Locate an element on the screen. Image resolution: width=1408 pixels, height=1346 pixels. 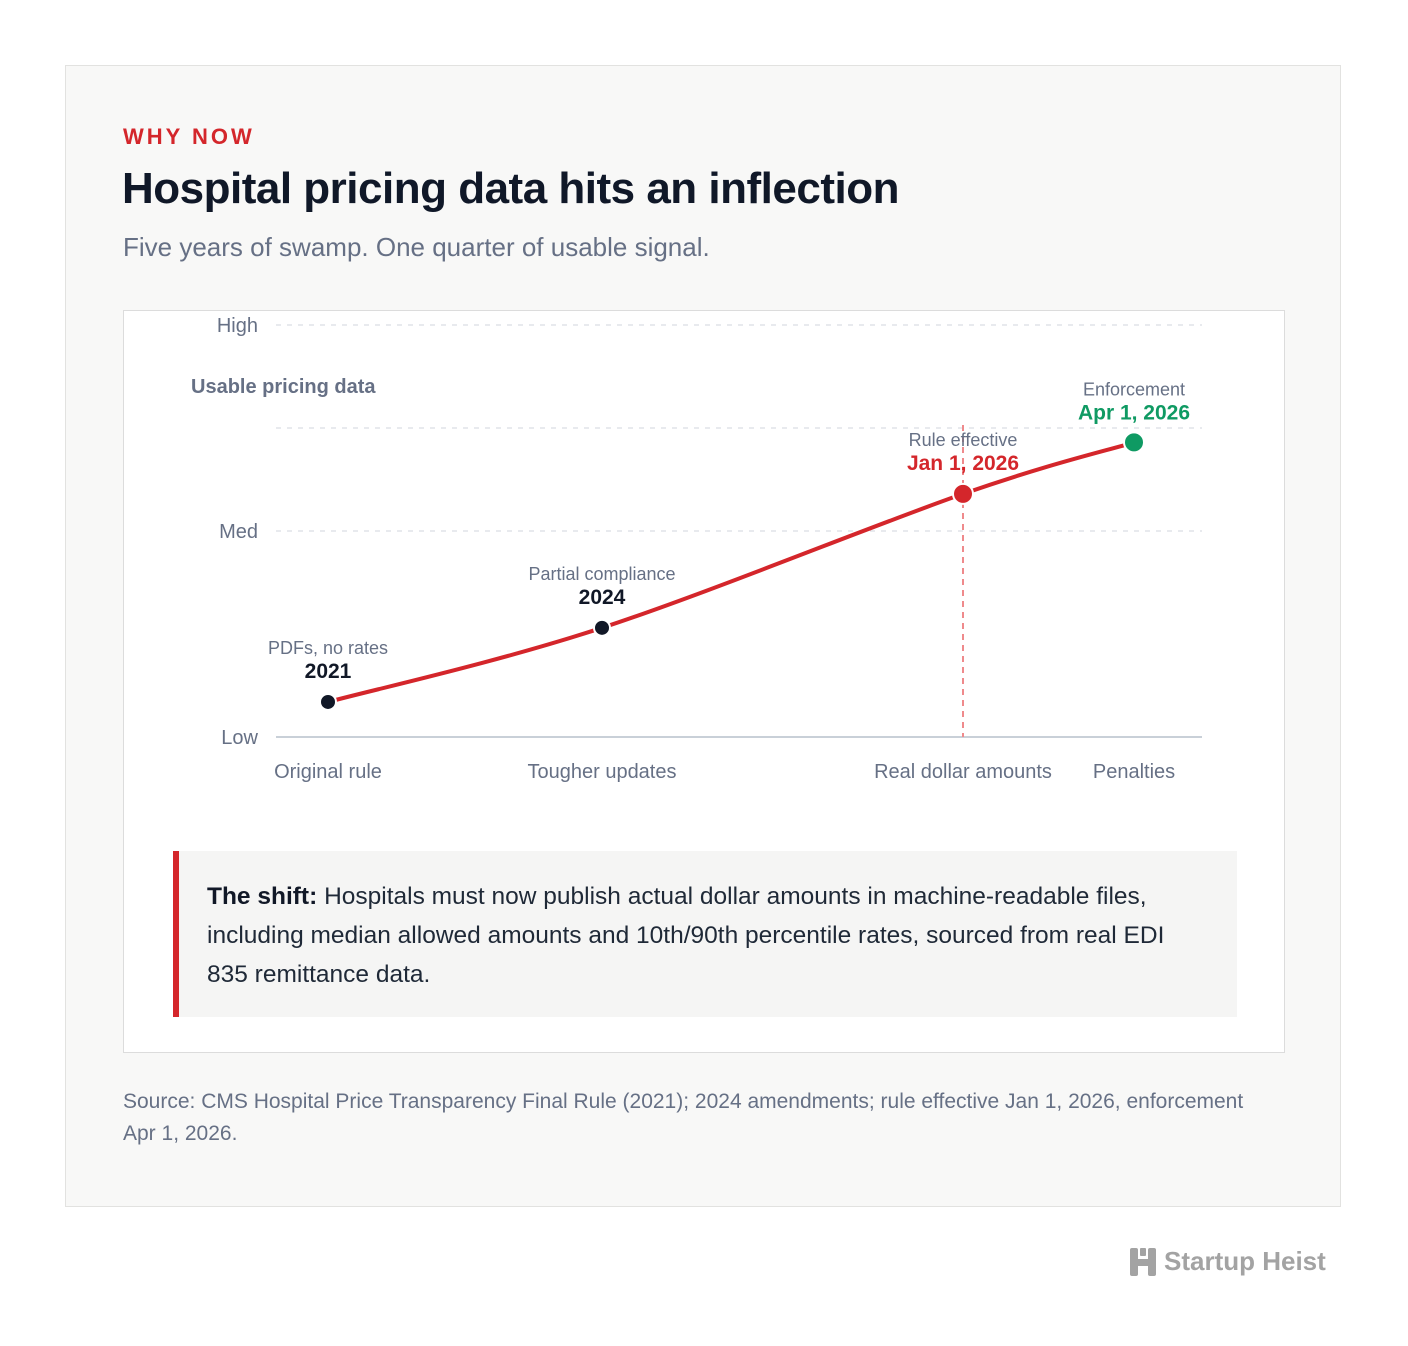
callout-lead: The shift: is located at coordinates (262, 896).